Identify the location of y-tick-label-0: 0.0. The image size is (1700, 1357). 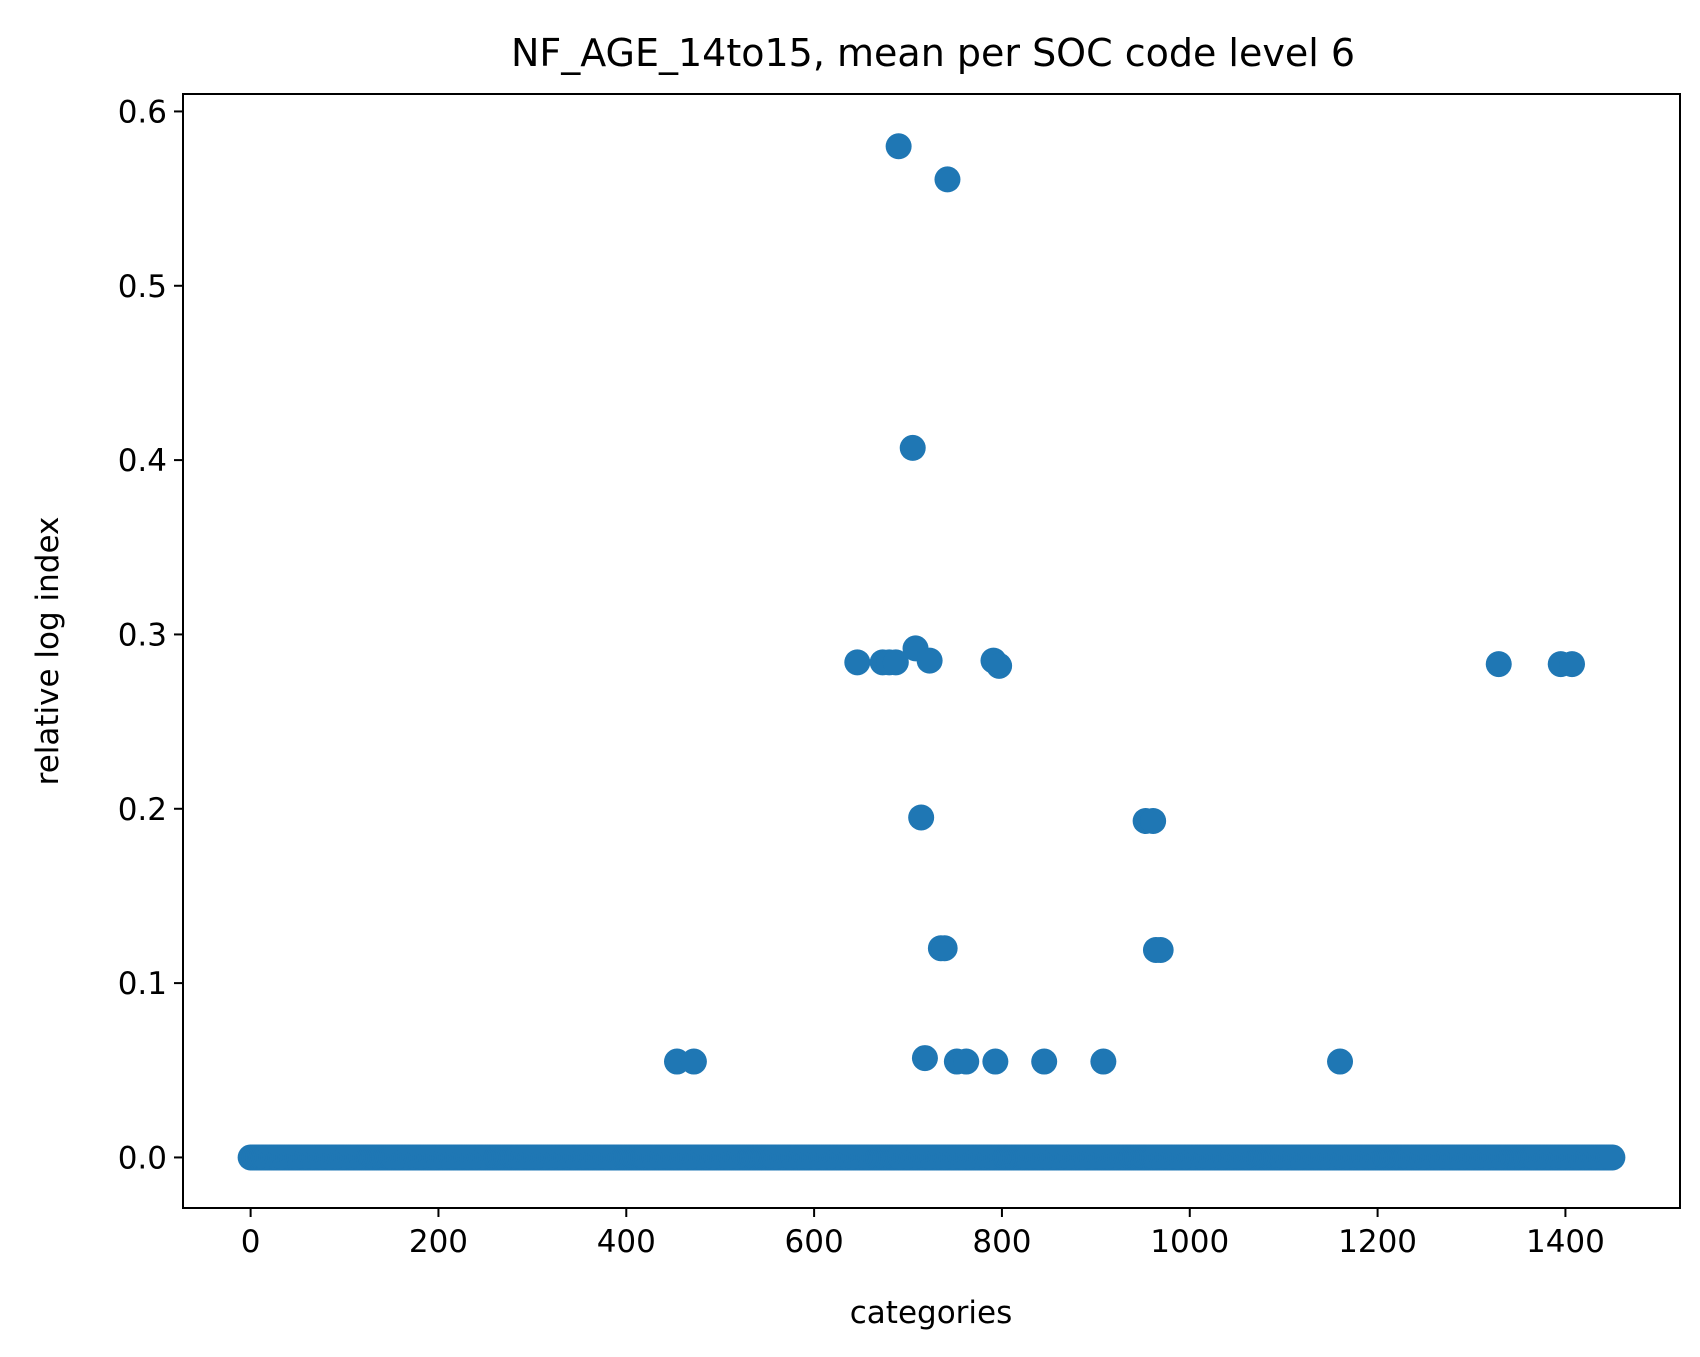
(142, 1158).